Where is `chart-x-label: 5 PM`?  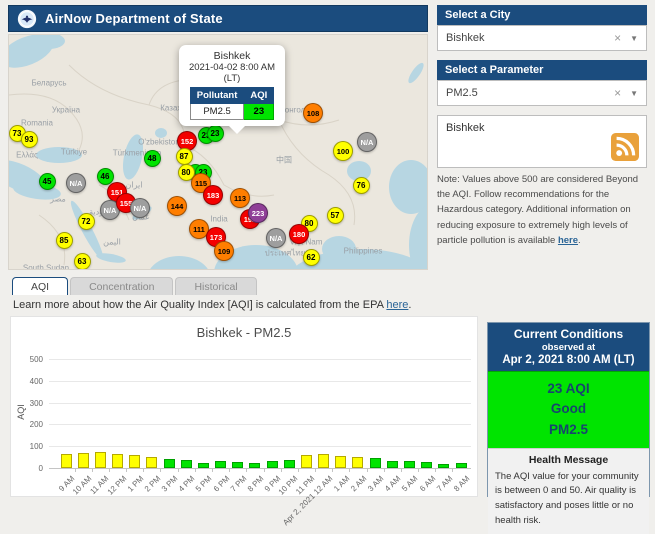 chart-x-label: 5 PM is located at coordinates (204, 484).